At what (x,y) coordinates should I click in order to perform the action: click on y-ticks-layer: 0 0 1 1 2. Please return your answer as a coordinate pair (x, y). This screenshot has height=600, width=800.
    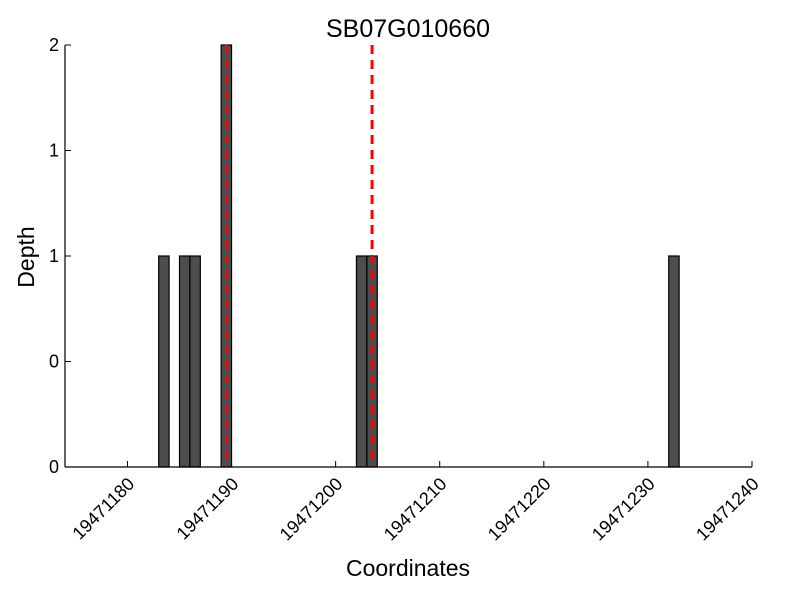
    Looking at the image, I should click on (60, 256).